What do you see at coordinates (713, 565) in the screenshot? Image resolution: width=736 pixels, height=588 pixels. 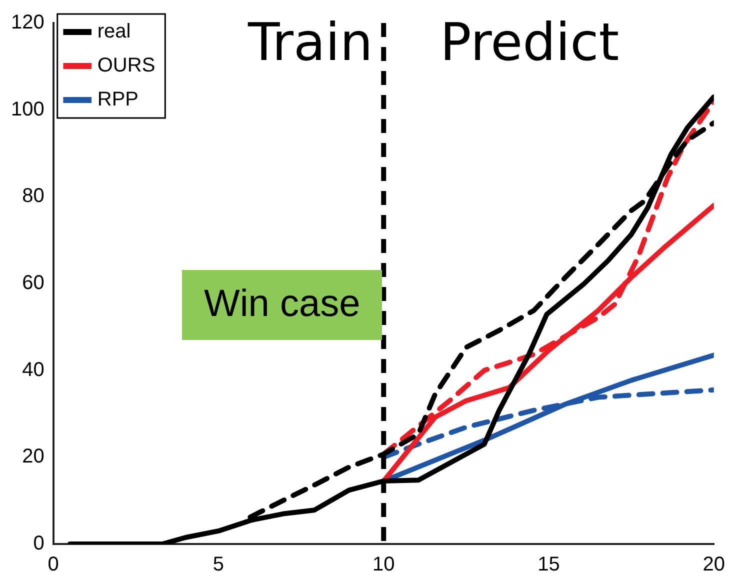 I see `x-tick-label: 20` at bounding box center [713, 565].